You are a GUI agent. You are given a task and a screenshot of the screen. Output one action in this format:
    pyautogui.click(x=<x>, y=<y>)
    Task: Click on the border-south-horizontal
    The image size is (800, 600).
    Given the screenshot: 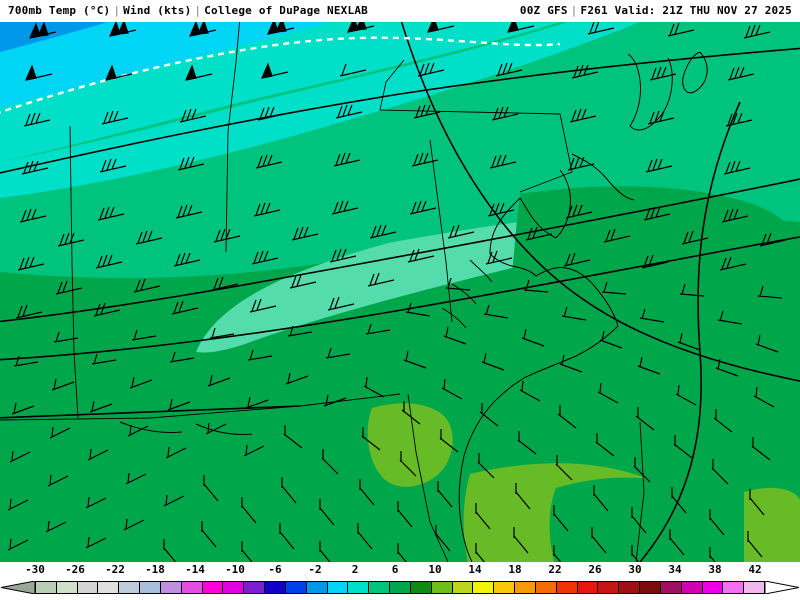 What is the action you would take?
    pyautogui.click(x=200, y=407)
    